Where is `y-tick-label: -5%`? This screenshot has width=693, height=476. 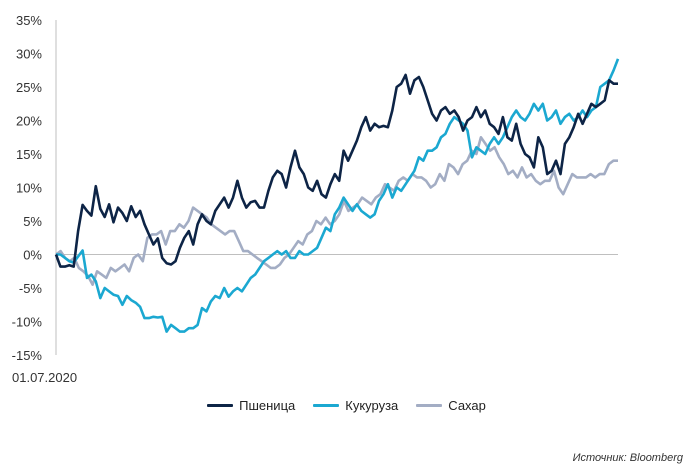
y-tick-label: -5% is located at coordinates (31, 288).